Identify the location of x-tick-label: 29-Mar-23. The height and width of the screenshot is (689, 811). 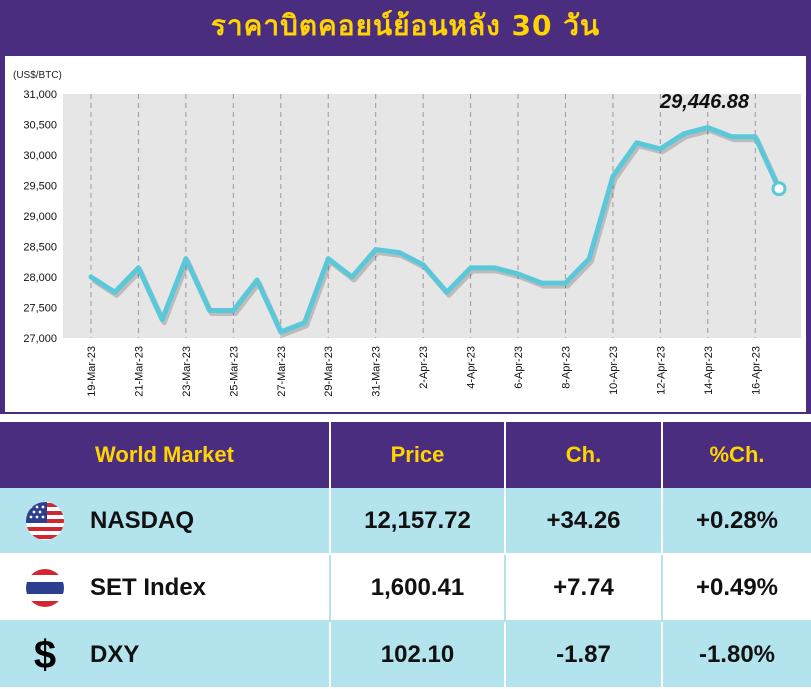
(329, 371).